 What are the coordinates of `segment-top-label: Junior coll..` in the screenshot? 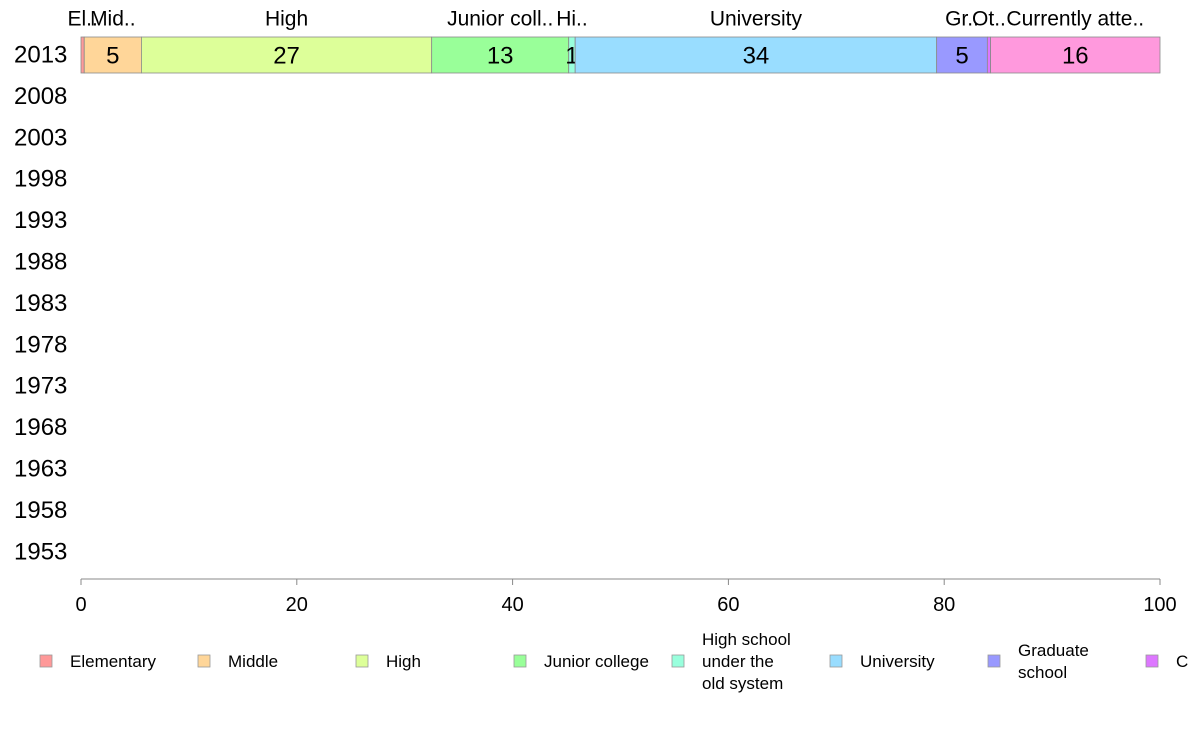 It's located at (500, 19).